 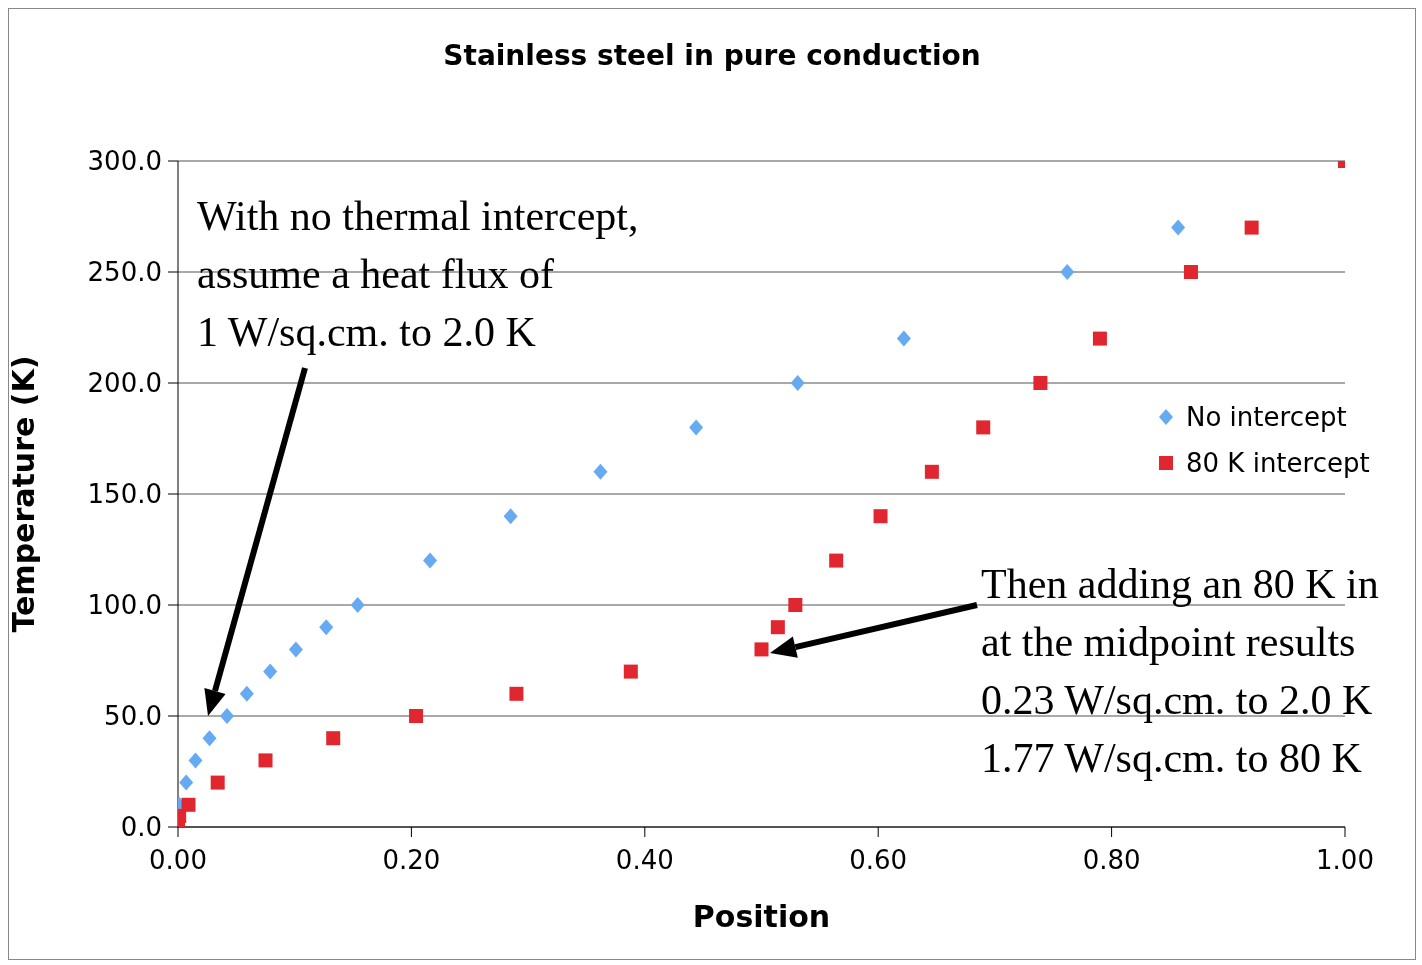 I want to click on annotation: Then adding an 80 K in at the midpoint results 0.23 W/sq.cm. to 2.0 K 1.77 W/sq.cm. to 80 K, so click(x=1180, y=671).